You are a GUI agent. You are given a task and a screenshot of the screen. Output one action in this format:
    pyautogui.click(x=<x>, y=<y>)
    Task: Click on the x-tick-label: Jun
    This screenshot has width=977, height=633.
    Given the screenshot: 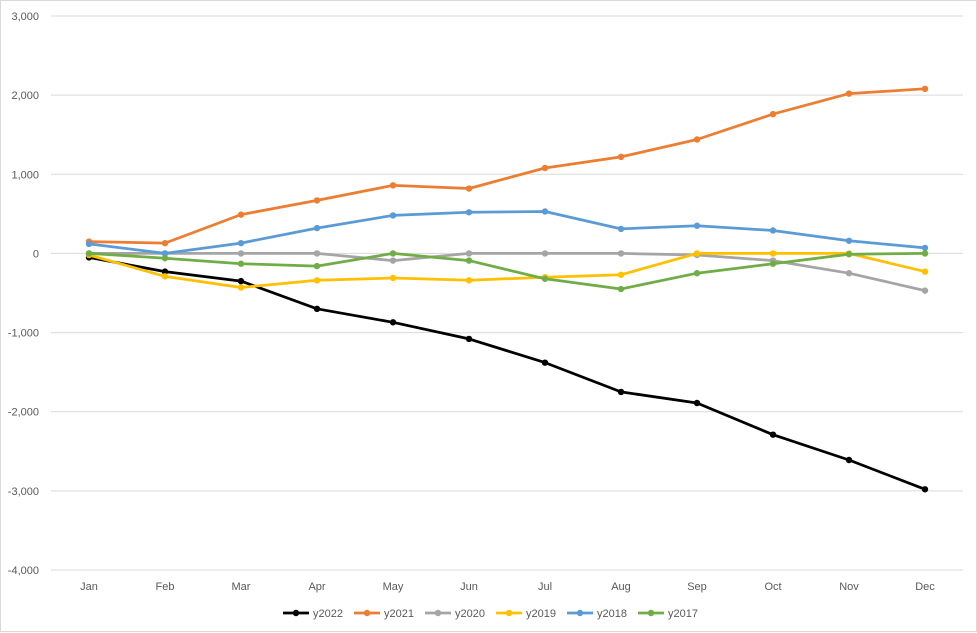 What is the action you would take?
    pyautogui.click(x=469, y=587)
    